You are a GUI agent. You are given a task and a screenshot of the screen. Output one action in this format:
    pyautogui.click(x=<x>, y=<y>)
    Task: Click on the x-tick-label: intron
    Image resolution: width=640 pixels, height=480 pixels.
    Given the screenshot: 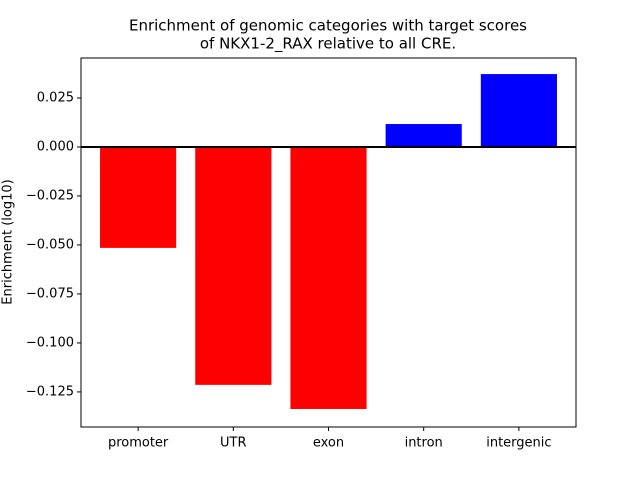 What is the action you would take?
    pyautogui.click(x=424, y=443)
    